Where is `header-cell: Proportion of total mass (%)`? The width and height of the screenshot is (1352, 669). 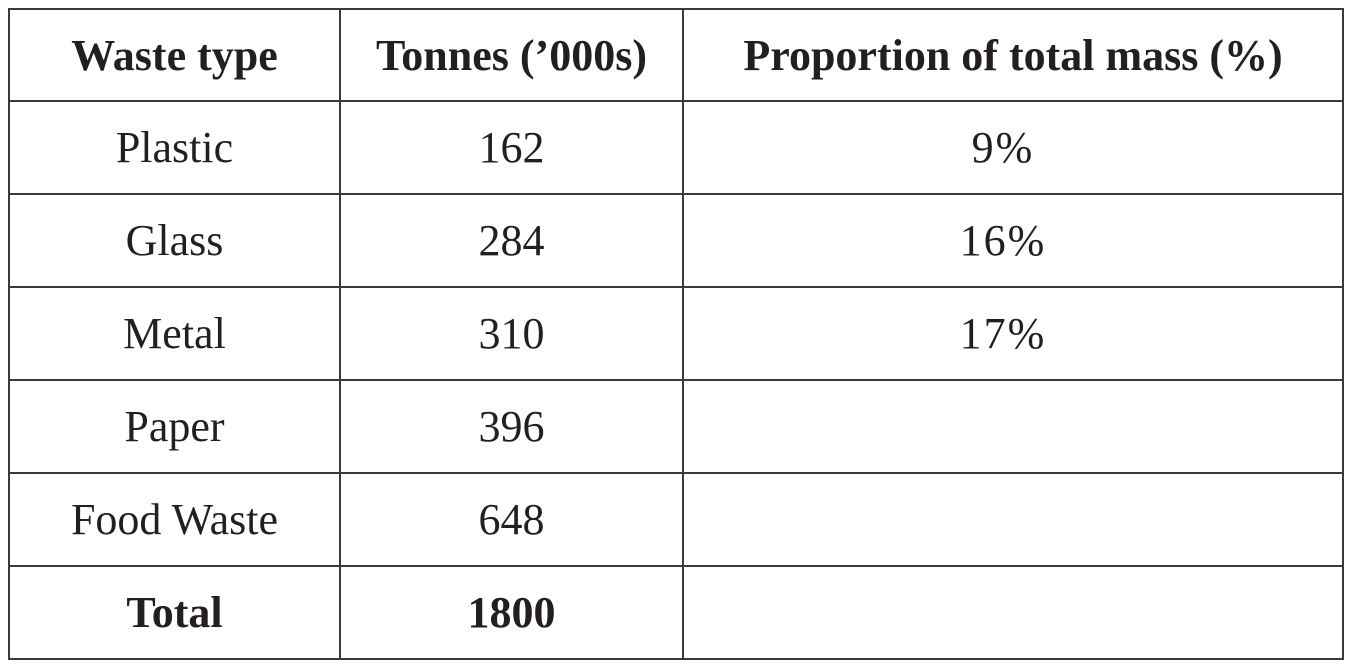
header-cell: Proportion of total mass (%) is located at coordinates (1013, 55).